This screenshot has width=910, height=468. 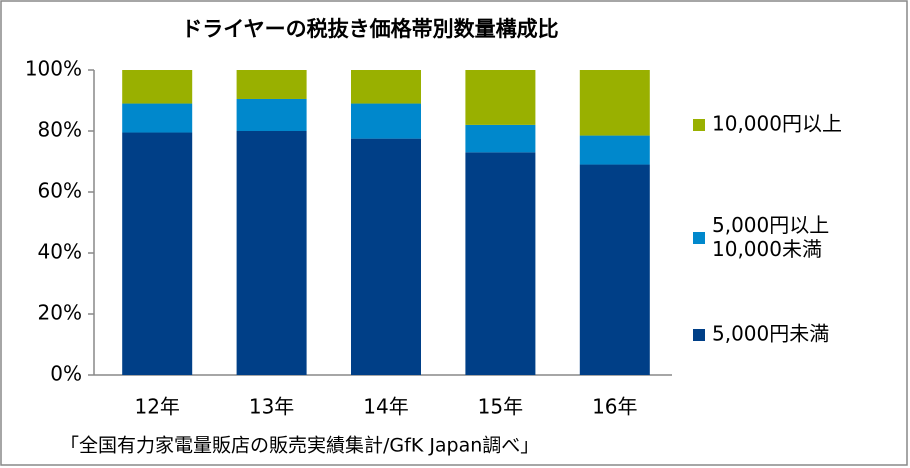 What do you see at coordinates (66, 374) in the screenshot?
I see `y-tick-label: 0%` at bounding box center [66, 374].